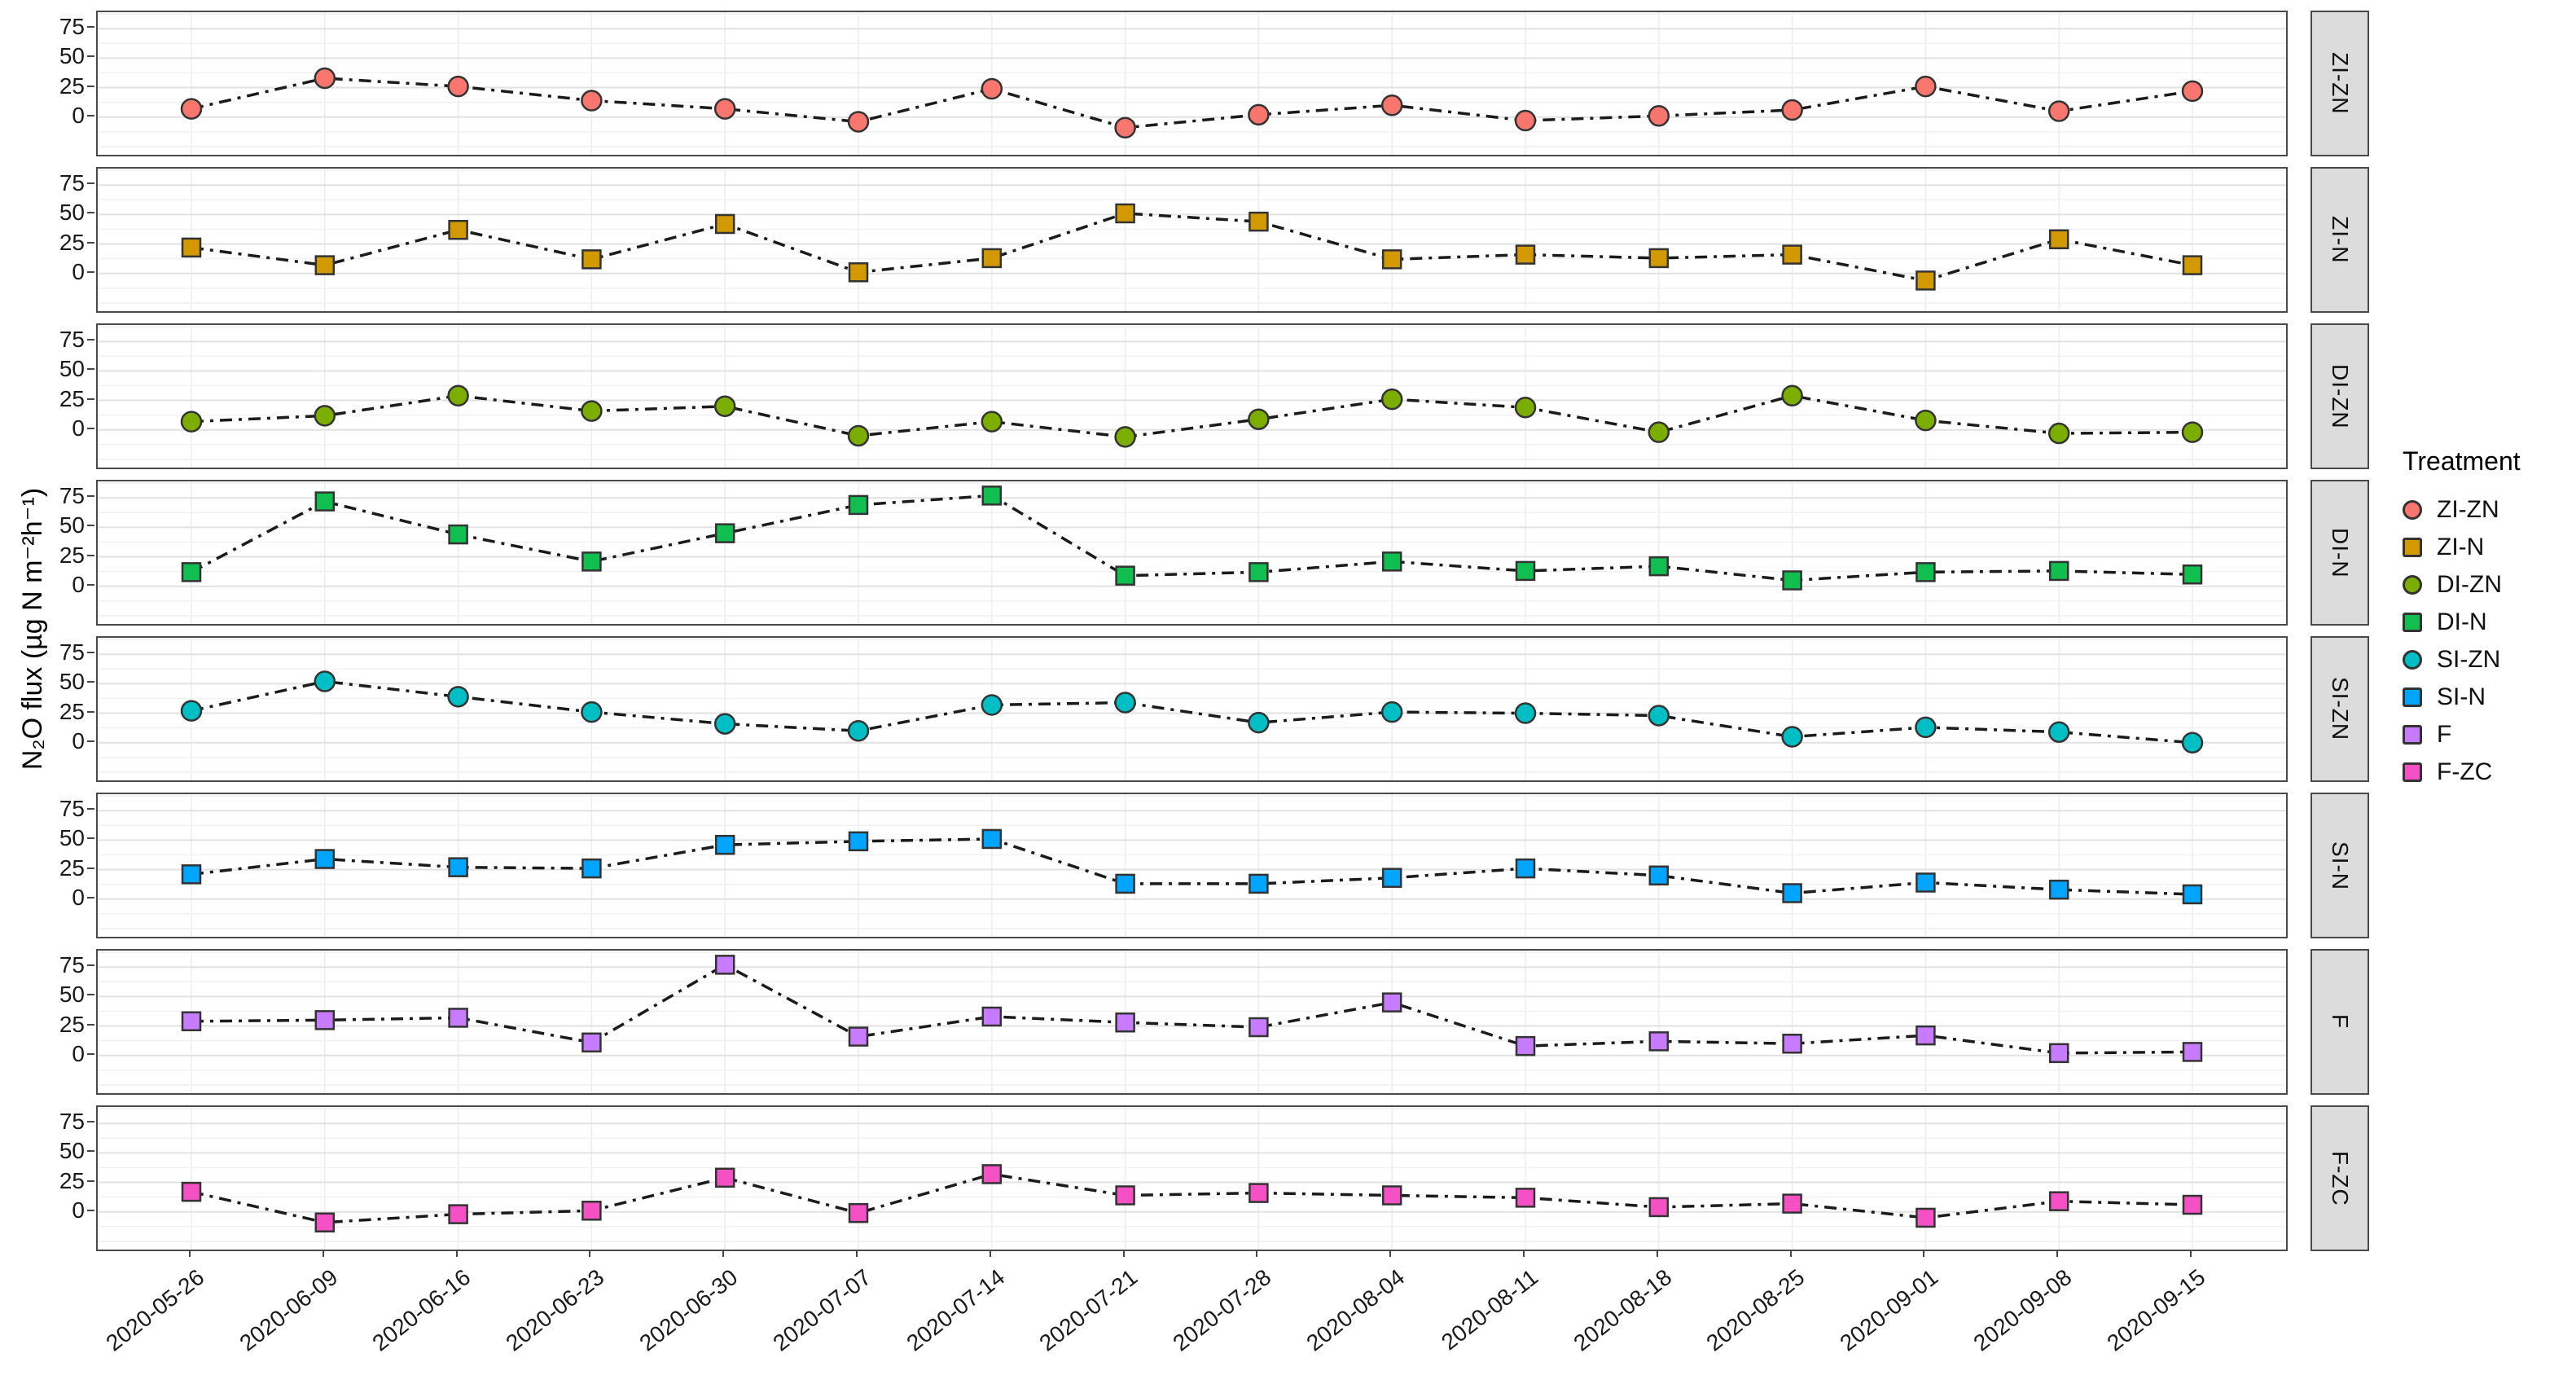  I want to click on facet-strip-F: F, so click(2340, 1022).